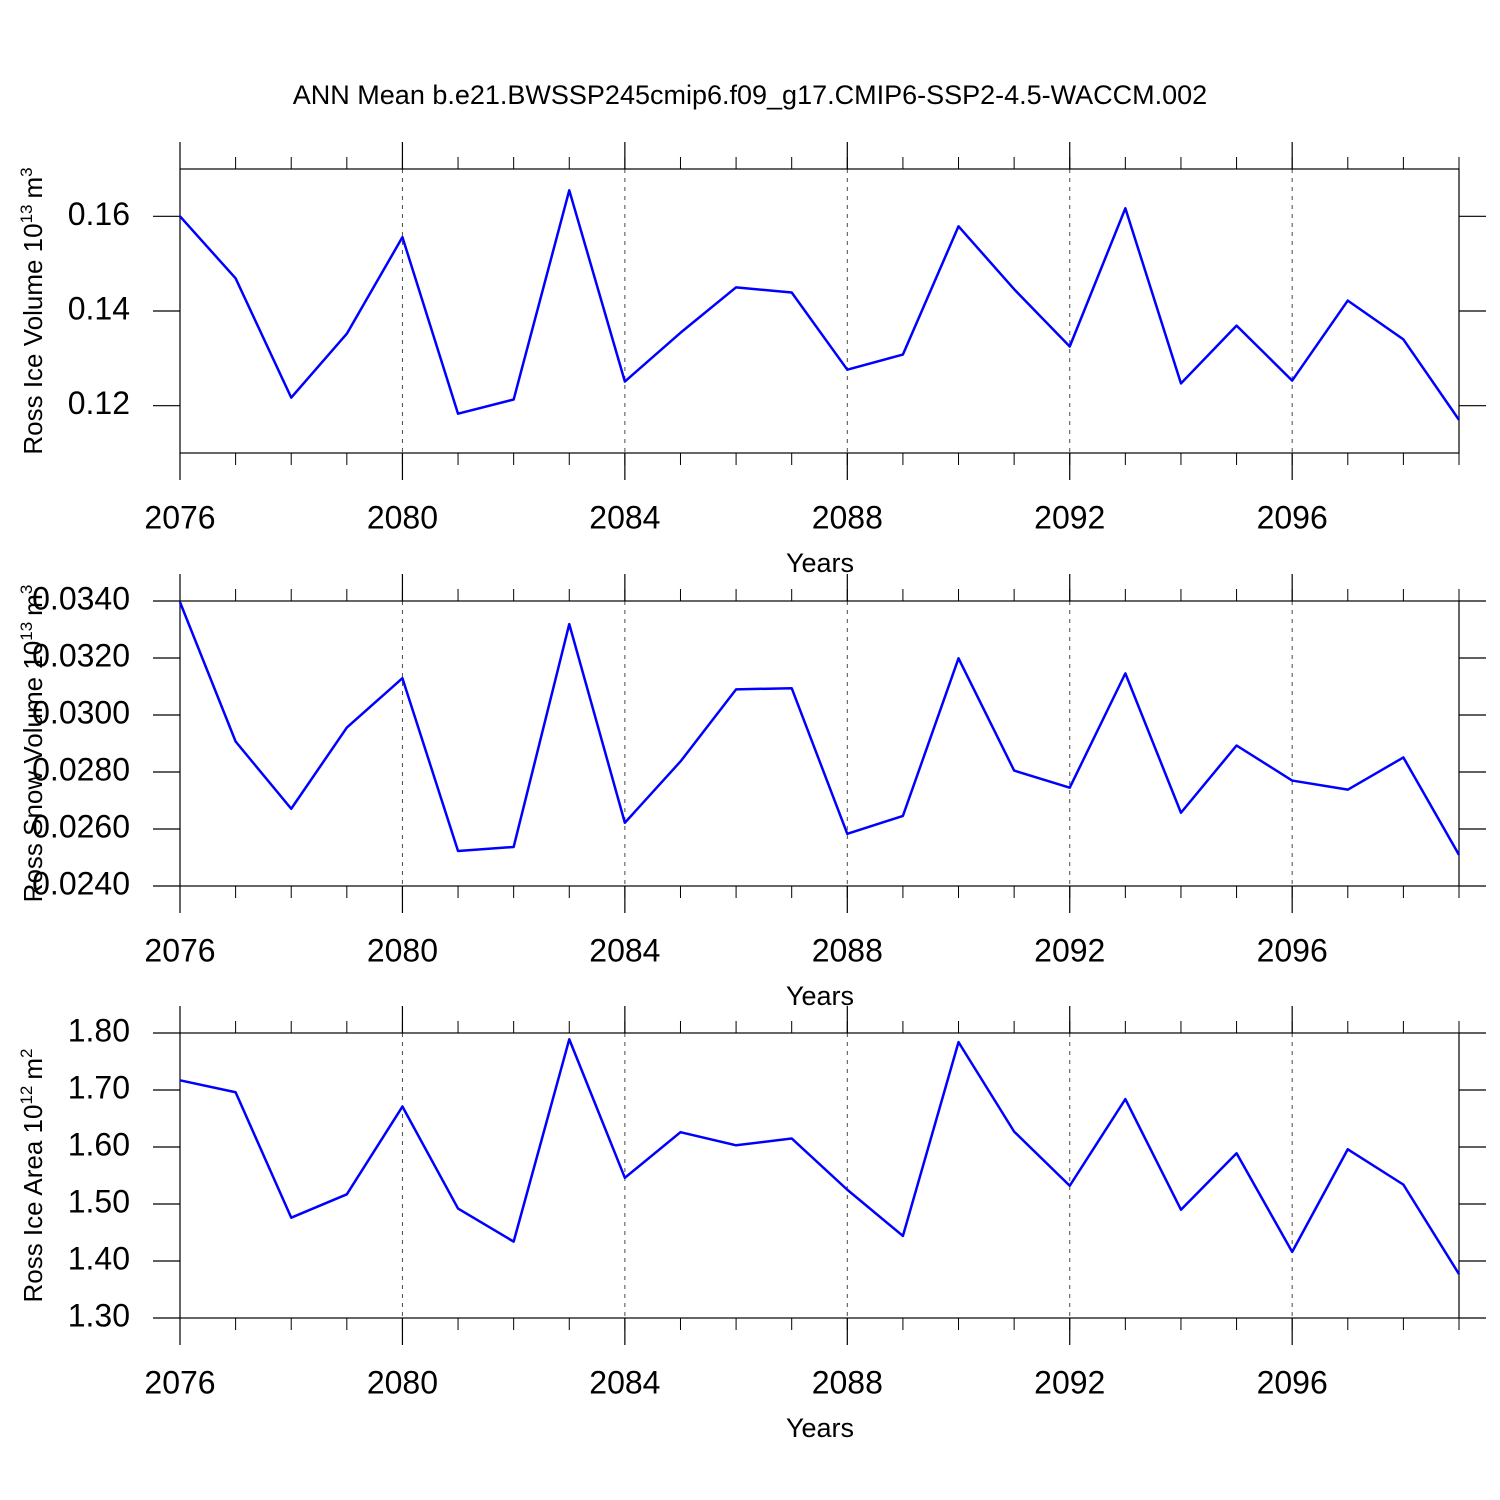  What do you see at coordinates (26, 1095) in the screenshot?
I see `y-label-exp: 12` at bounding box center [26, 1095].